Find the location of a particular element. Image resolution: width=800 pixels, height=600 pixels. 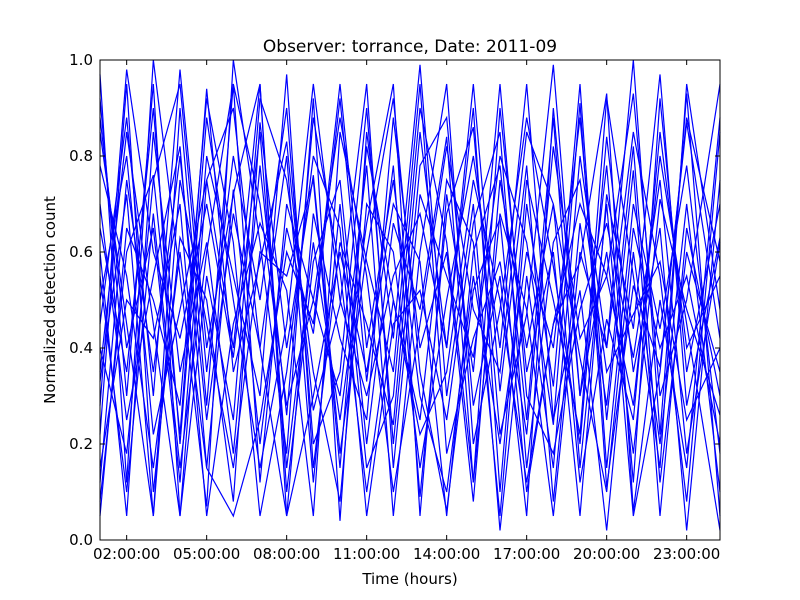

y-tick-label-5: 1.0 is located at coordinates (81, 60).